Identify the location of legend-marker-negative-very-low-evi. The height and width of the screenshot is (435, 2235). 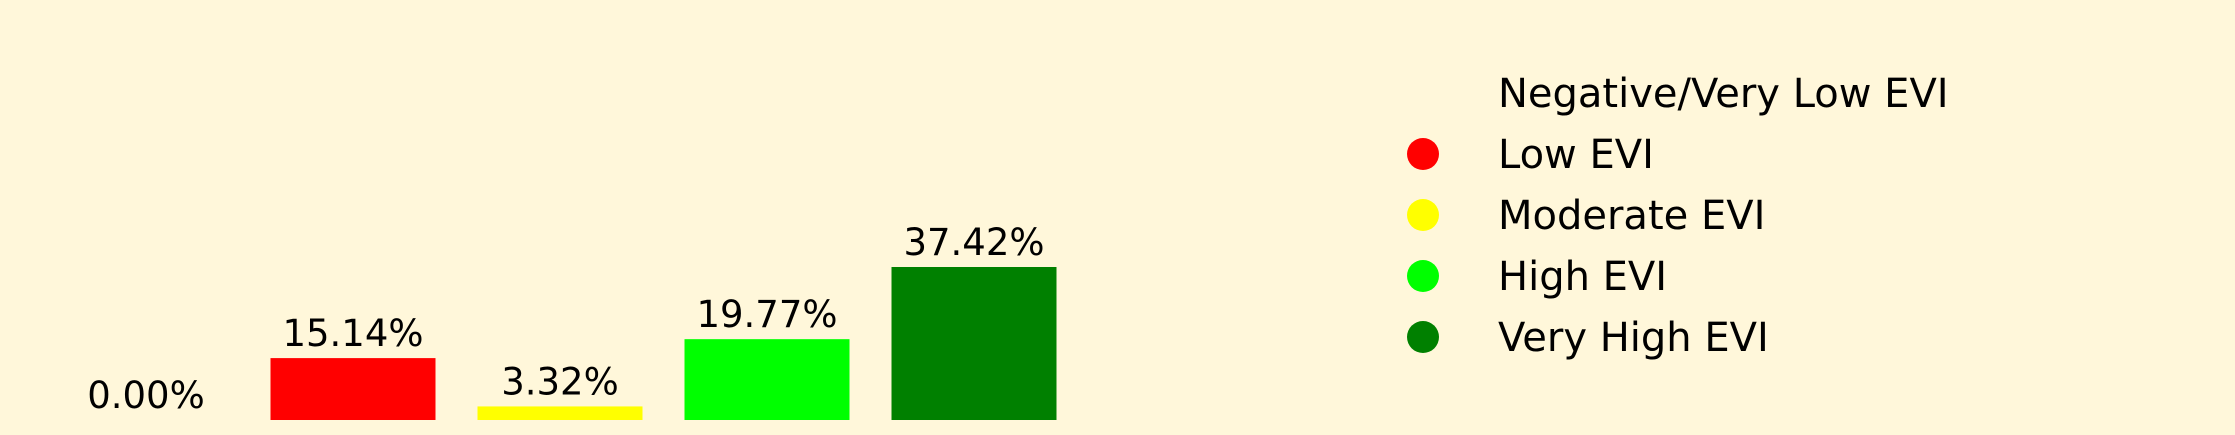
(1423, 93).